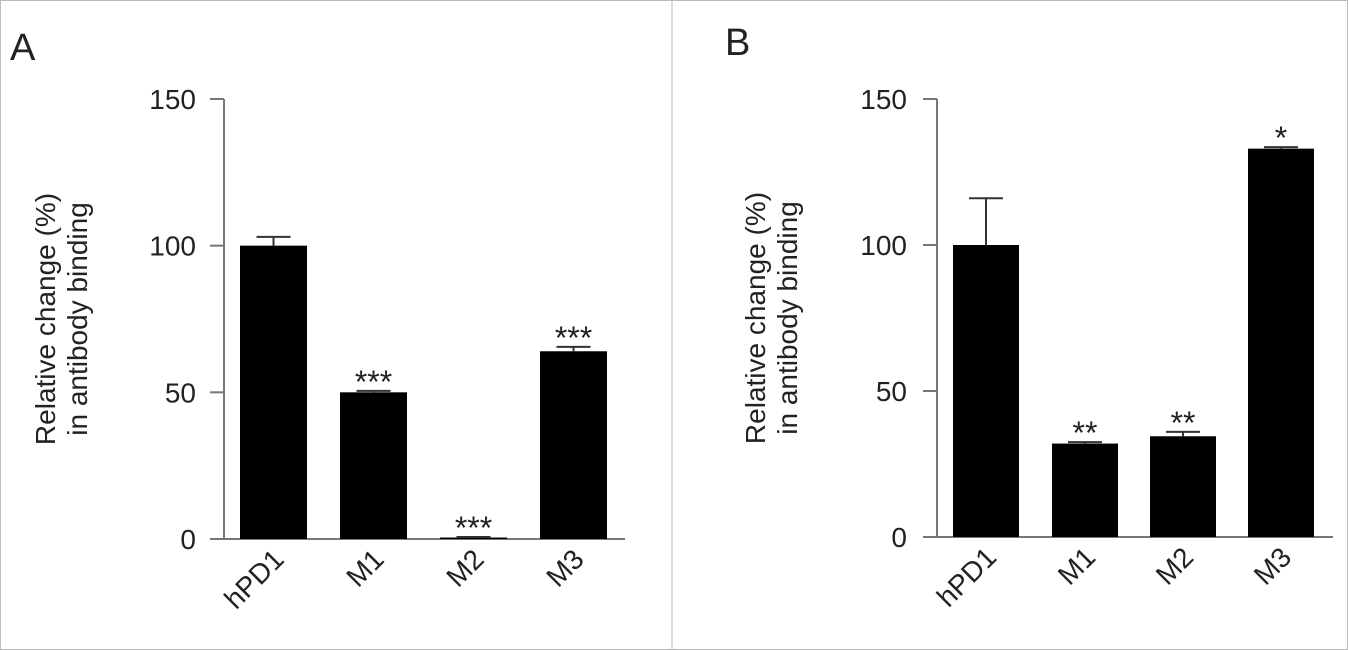 This screenshot has height=650, width=1348. What do you see at coordinates (23, 48) in the screenshot?
I see `panel-label: A` at bounding box center [23, 48].